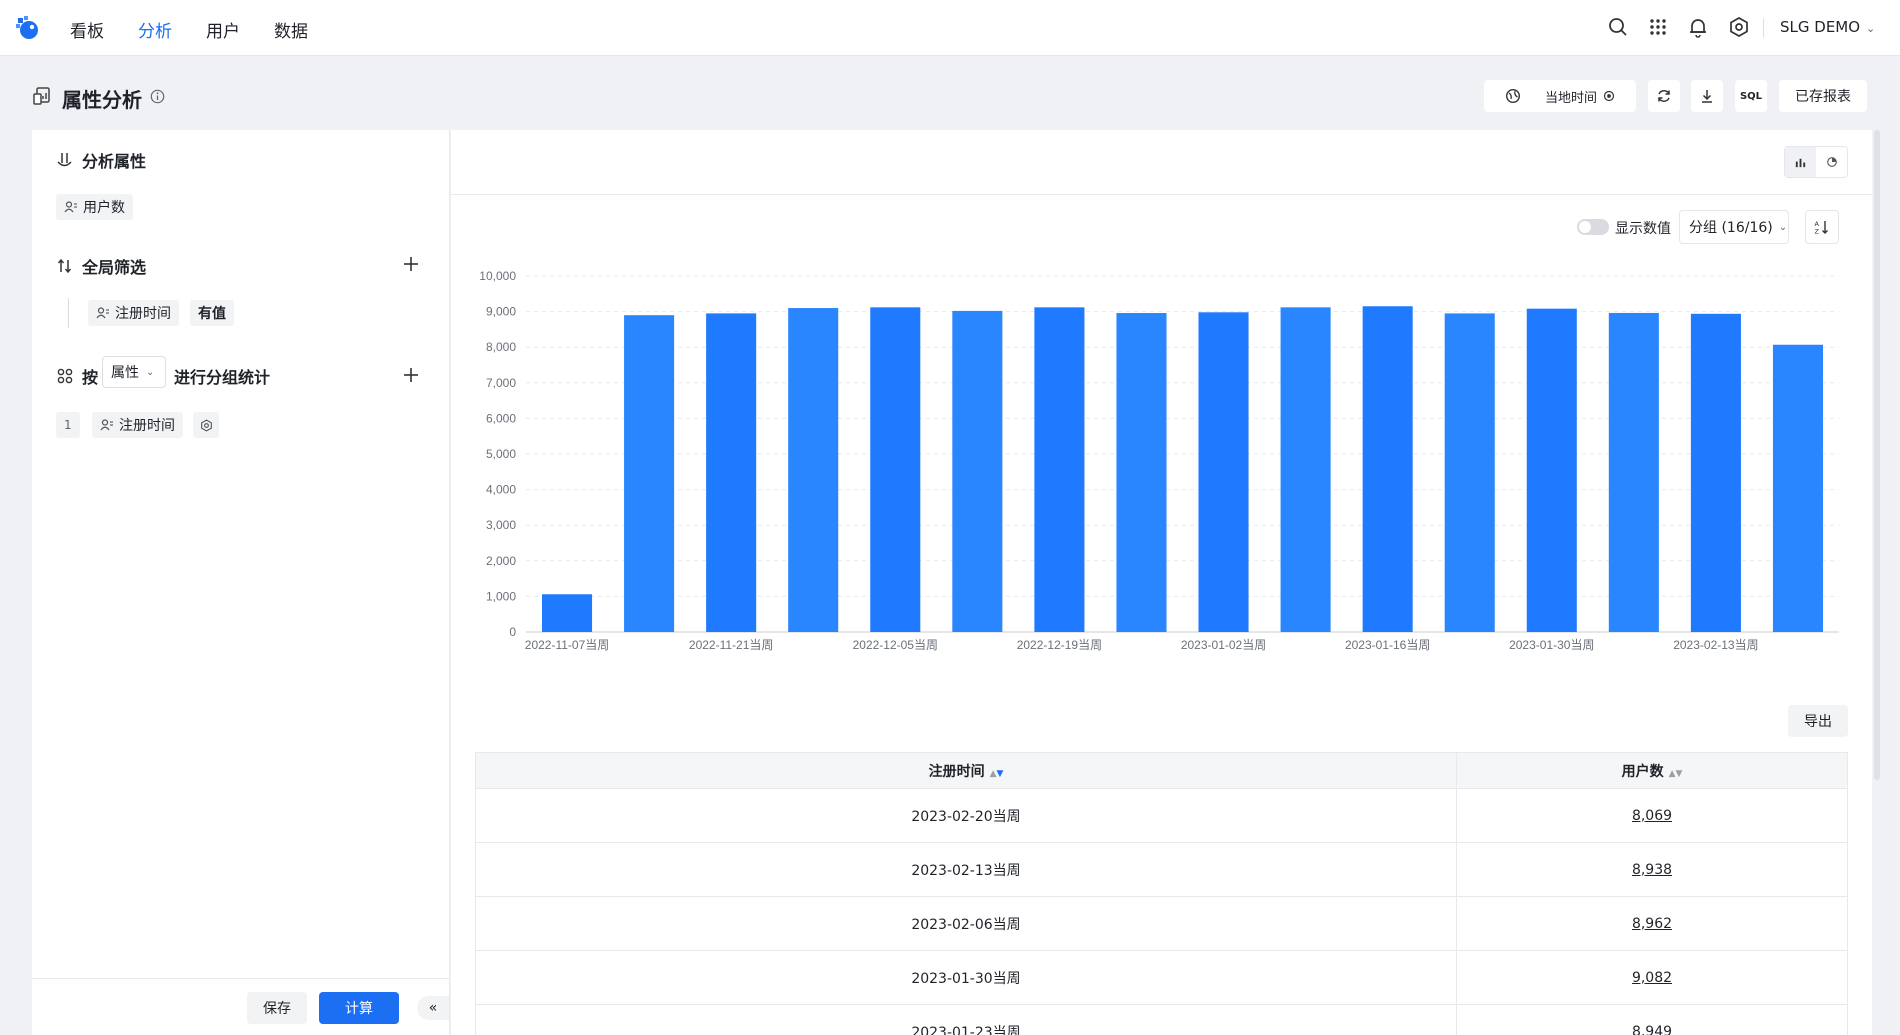  What do you see at coordinates (143, 314) in the screenshot?
I see `filter-field-label: 注册时间` at bounding box center [143, 314].